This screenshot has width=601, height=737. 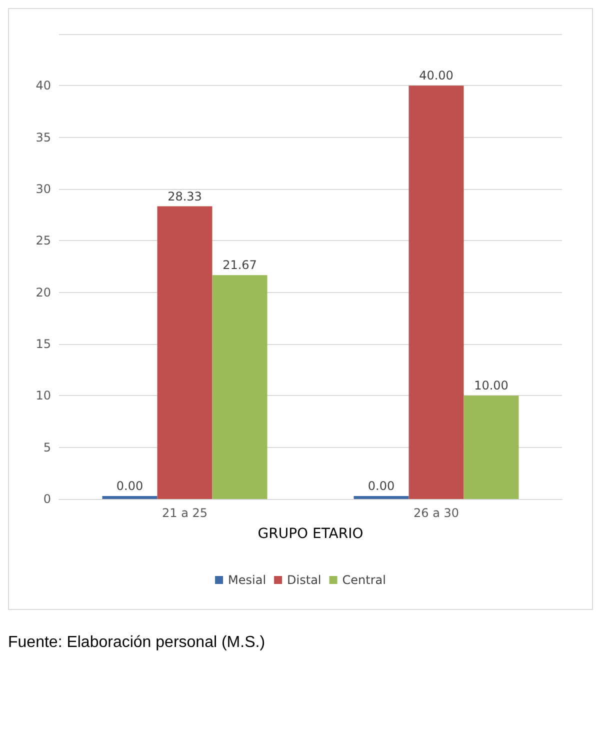 I want to click on y-tick-label: 25, so click(x=43, y=241).